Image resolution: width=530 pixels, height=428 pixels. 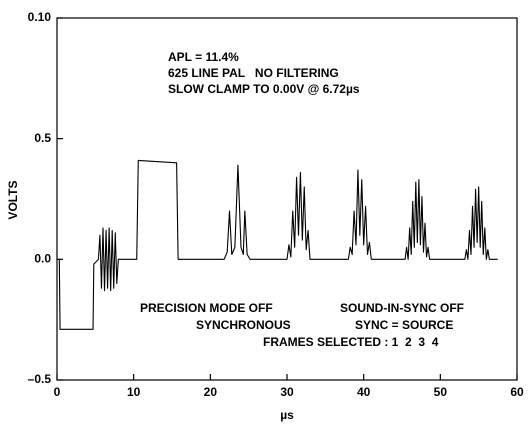 What do you see at coordinates (13, 199) in the screenshot?
I see `y-axis-label: VOLTS` at bounding box center [13, 199].